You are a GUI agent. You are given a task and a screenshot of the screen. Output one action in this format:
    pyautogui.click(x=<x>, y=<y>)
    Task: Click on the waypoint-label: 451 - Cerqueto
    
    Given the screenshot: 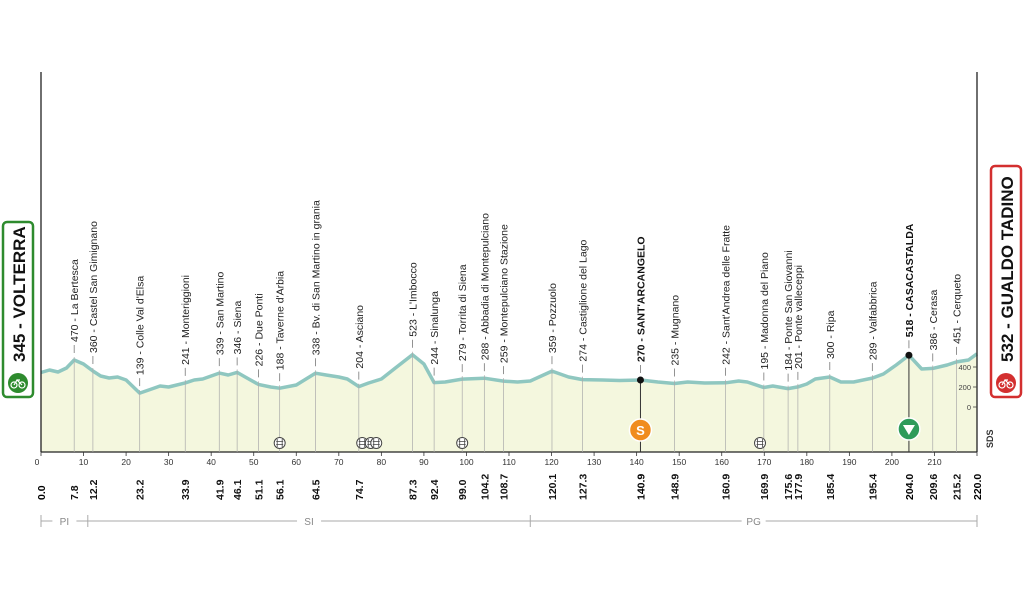 What is the action you would take?
    pyautogui.click(x=958, y=309)
    